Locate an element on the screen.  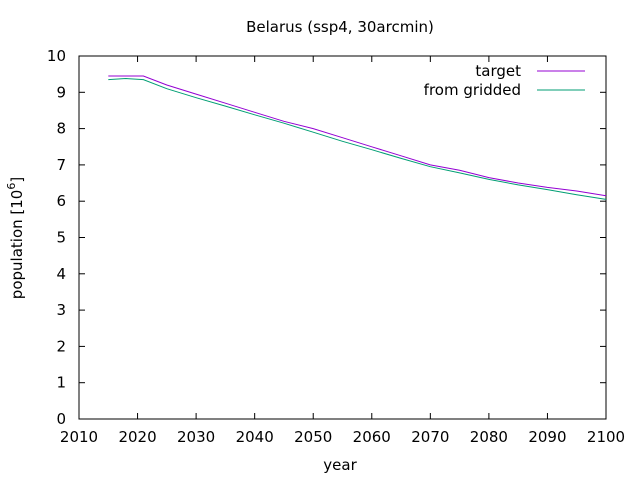
y-tick-label: 10 is located at coordinates (56, 56).